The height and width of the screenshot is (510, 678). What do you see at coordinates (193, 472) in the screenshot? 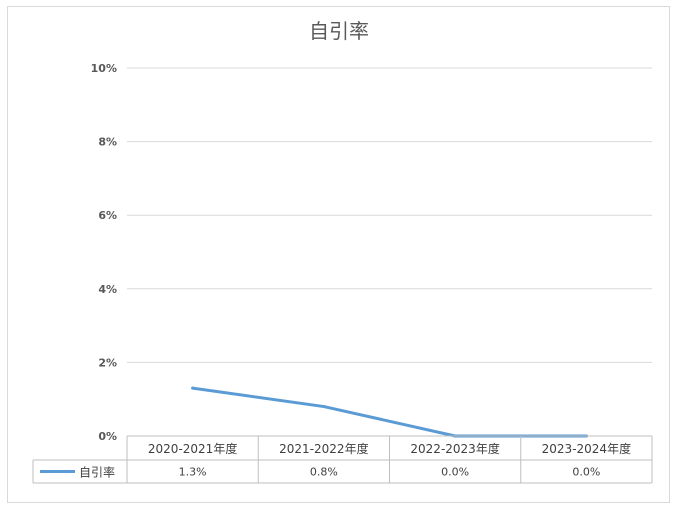
I see `data-table-value: 1.3%` at bounding box center [193, 472].